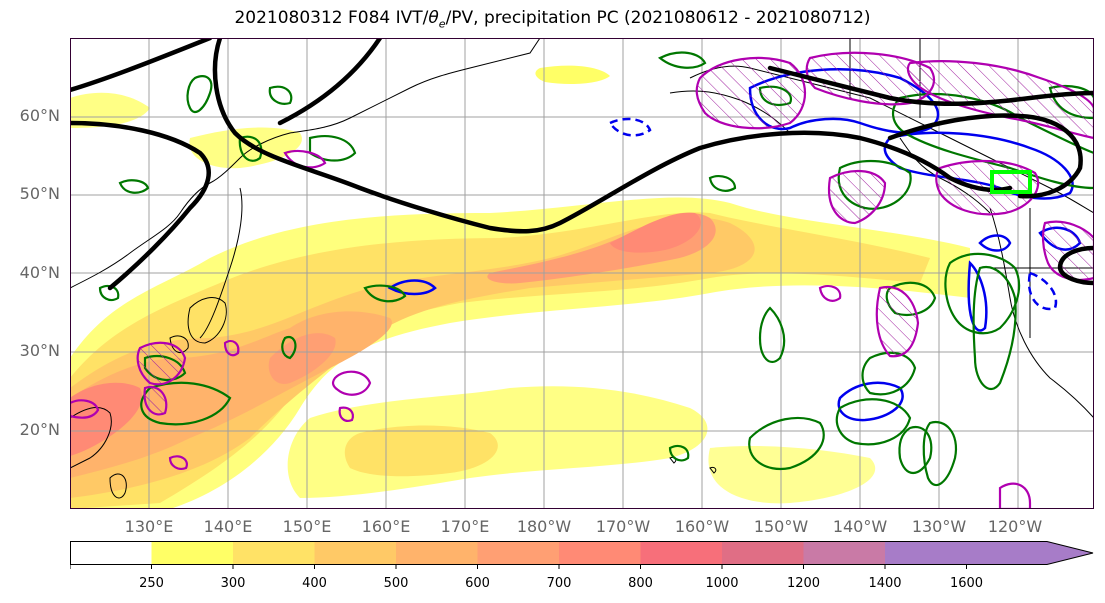  Describe the element at coordinates (781, 526) in the screenshot. I see `lon-label-150w: 150°W` at that location.